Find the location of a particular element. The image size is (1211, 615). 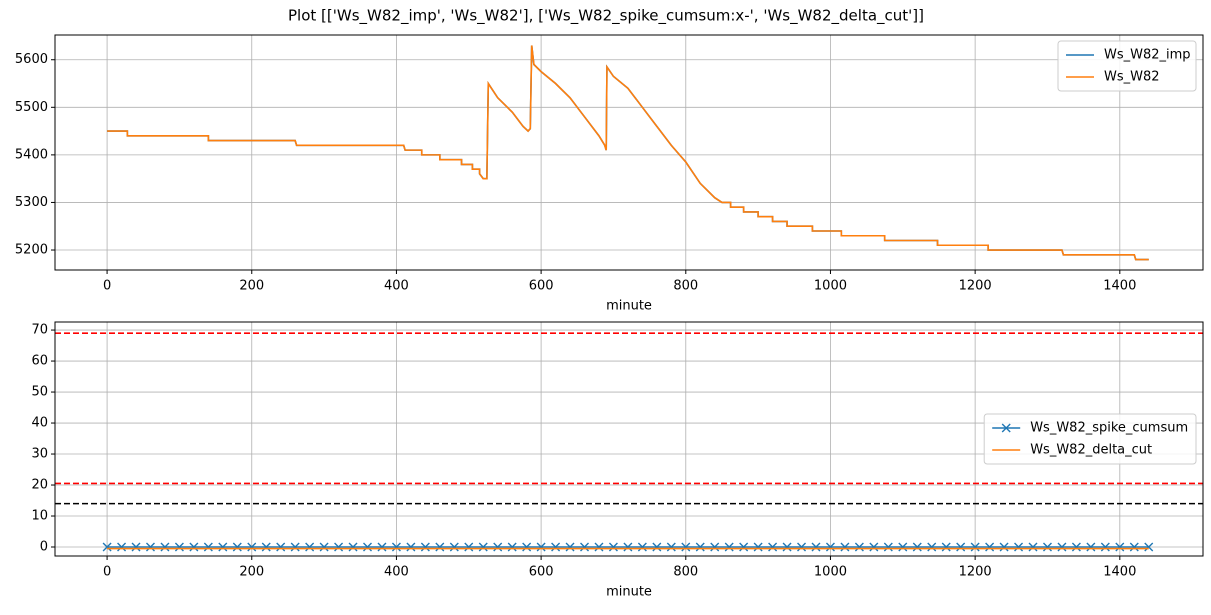

y-tick-label: 5400 is located at coordinates (31, 154).